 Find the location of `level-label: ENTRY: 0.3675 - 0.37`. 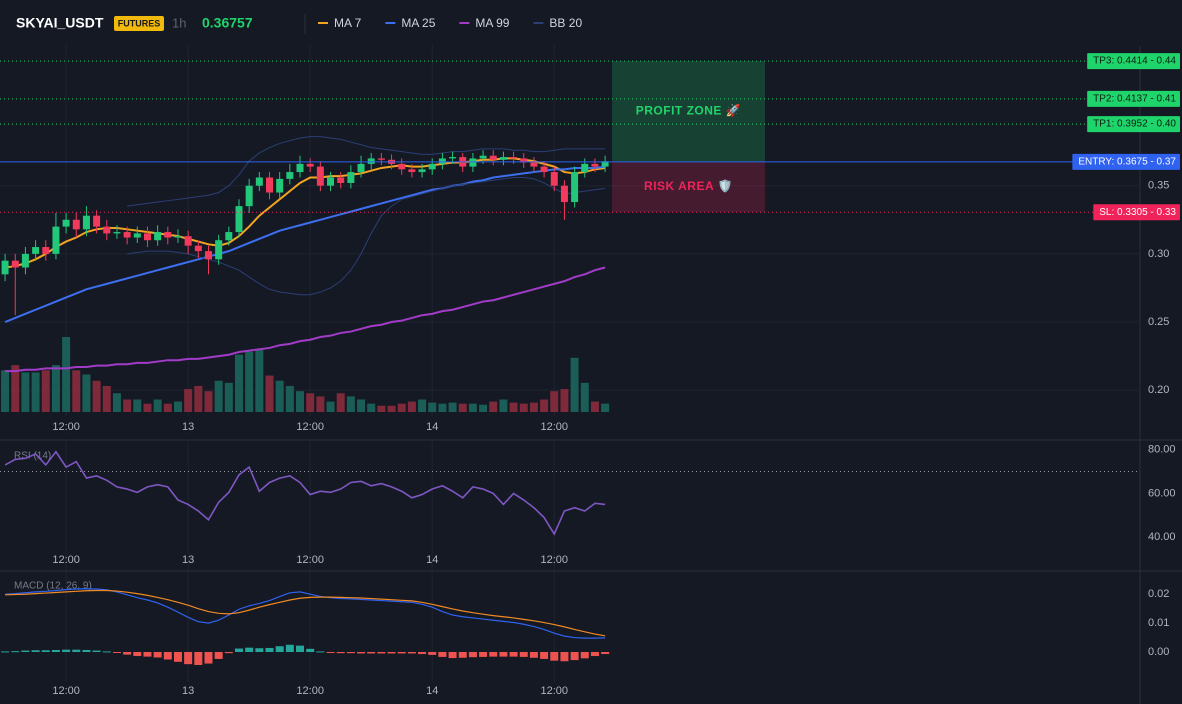

level-label: ENTRY: 0.3675 - 0.37 is located at coordinates (1127, 161).